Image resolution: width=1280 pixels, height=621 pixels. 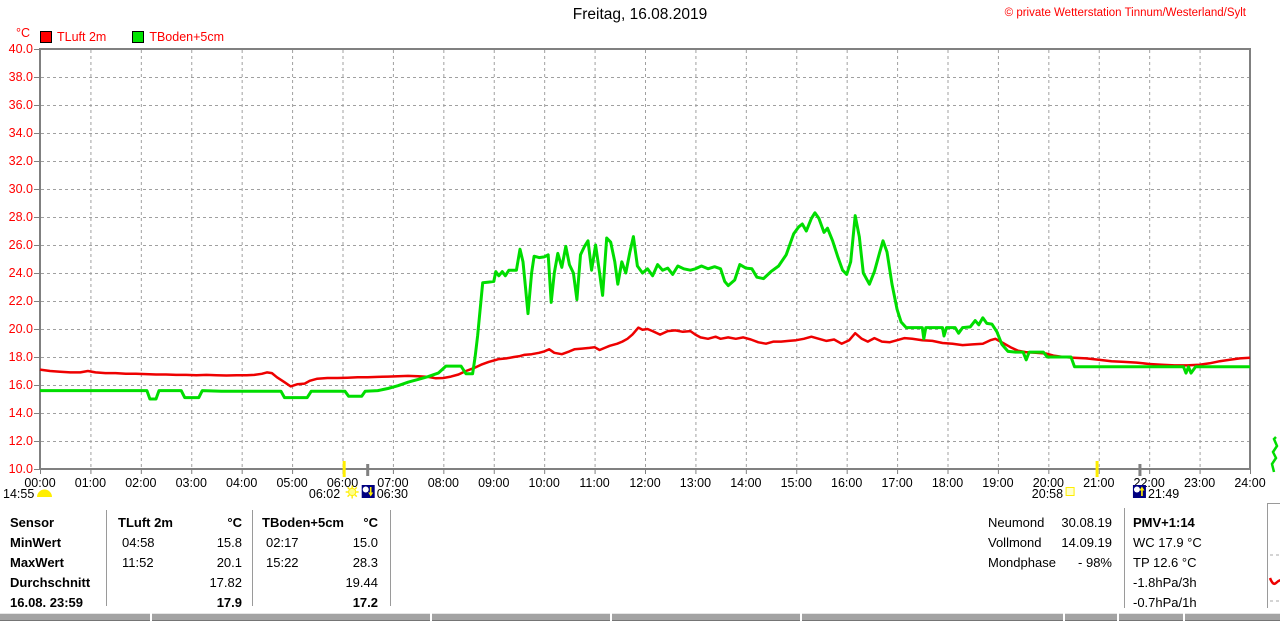 I want to click on legend-item-tboden: TBoden+5cm, so click(x=178, y=37).